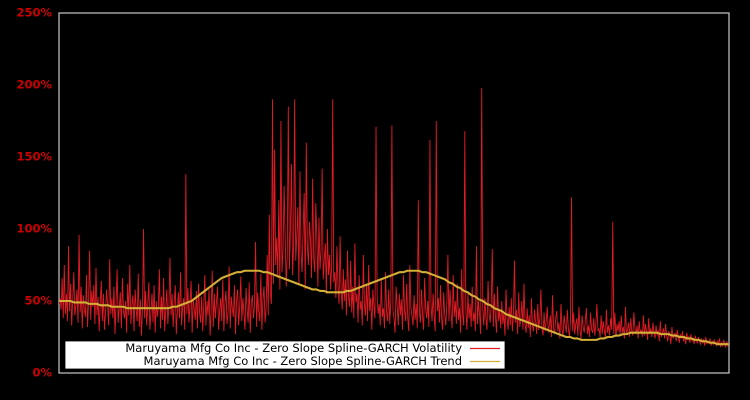 This screenshot has width=750, height=400. Describe the element at coordinates (38, 301) in the screenshot. I see `y-axis-tick-50: 50%` at that location.